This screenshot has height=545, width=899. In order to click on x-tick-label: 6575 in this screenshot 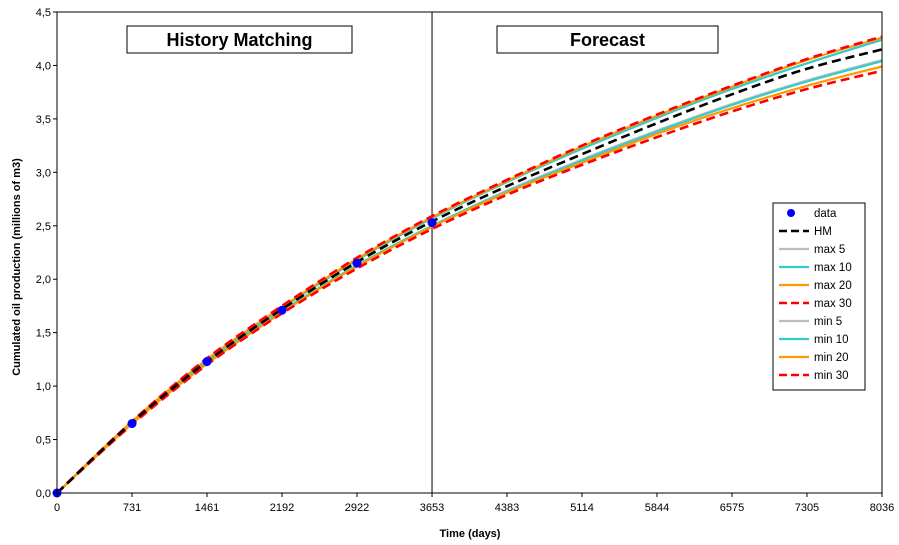, I will do `click(732, 508)`.